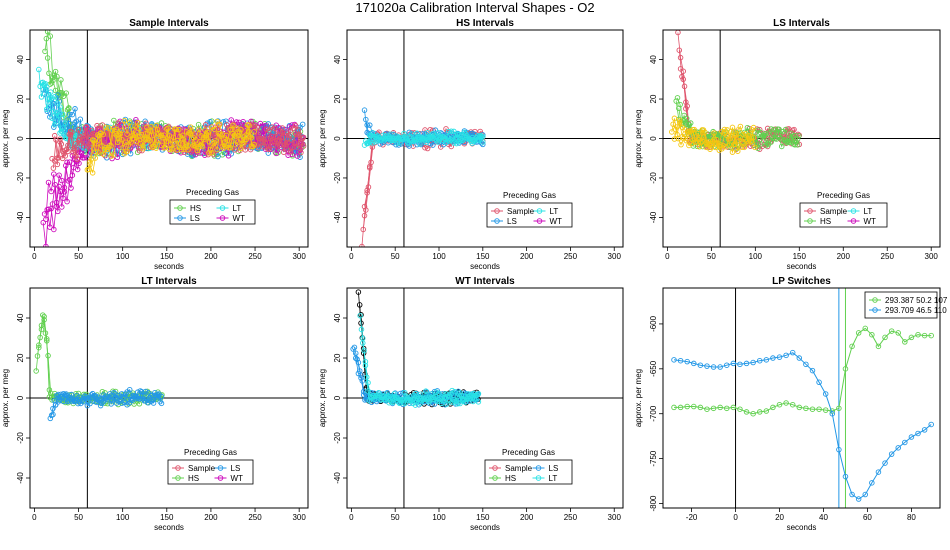 The image size is (950, 550). Describe the element at coordinates (825, 221) in the screenshot. I see `legend-entry-label: HS` at that location.